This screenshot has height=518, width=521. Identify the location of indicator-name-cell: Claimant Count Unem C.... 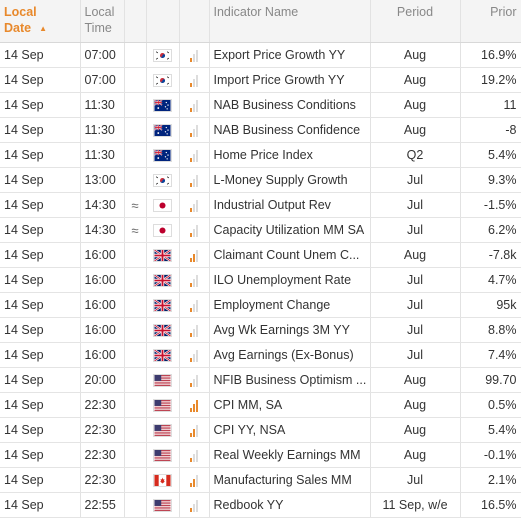
(290, 255).